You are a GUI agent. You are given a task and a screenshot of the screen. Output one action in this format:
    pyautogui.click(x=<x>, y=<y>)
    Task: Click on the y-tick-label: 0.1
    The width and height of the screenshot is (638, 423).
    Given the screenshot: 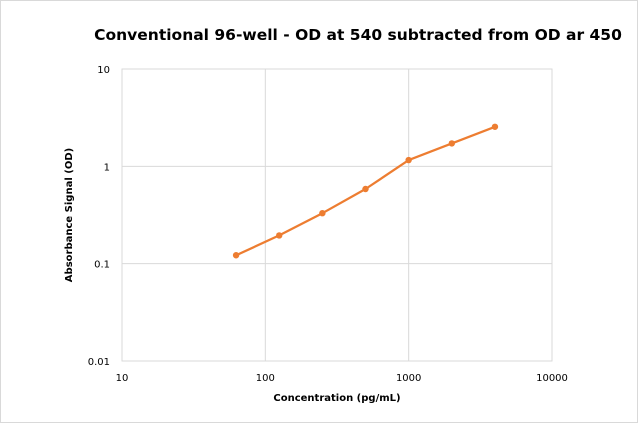 What is the action you would take?
    pyautogui.click(x=102, y=265)
    